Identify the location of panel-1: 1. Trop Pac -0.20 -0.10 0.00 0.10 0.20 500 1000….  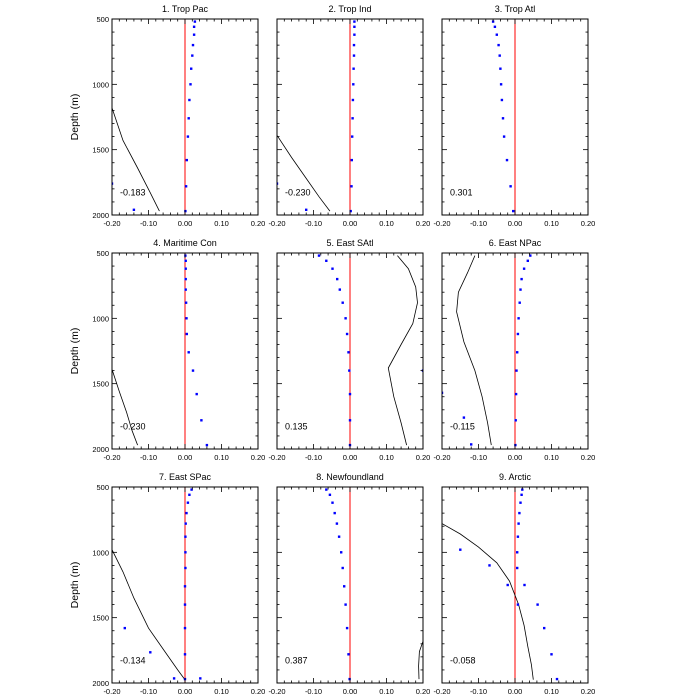
(178, 116).